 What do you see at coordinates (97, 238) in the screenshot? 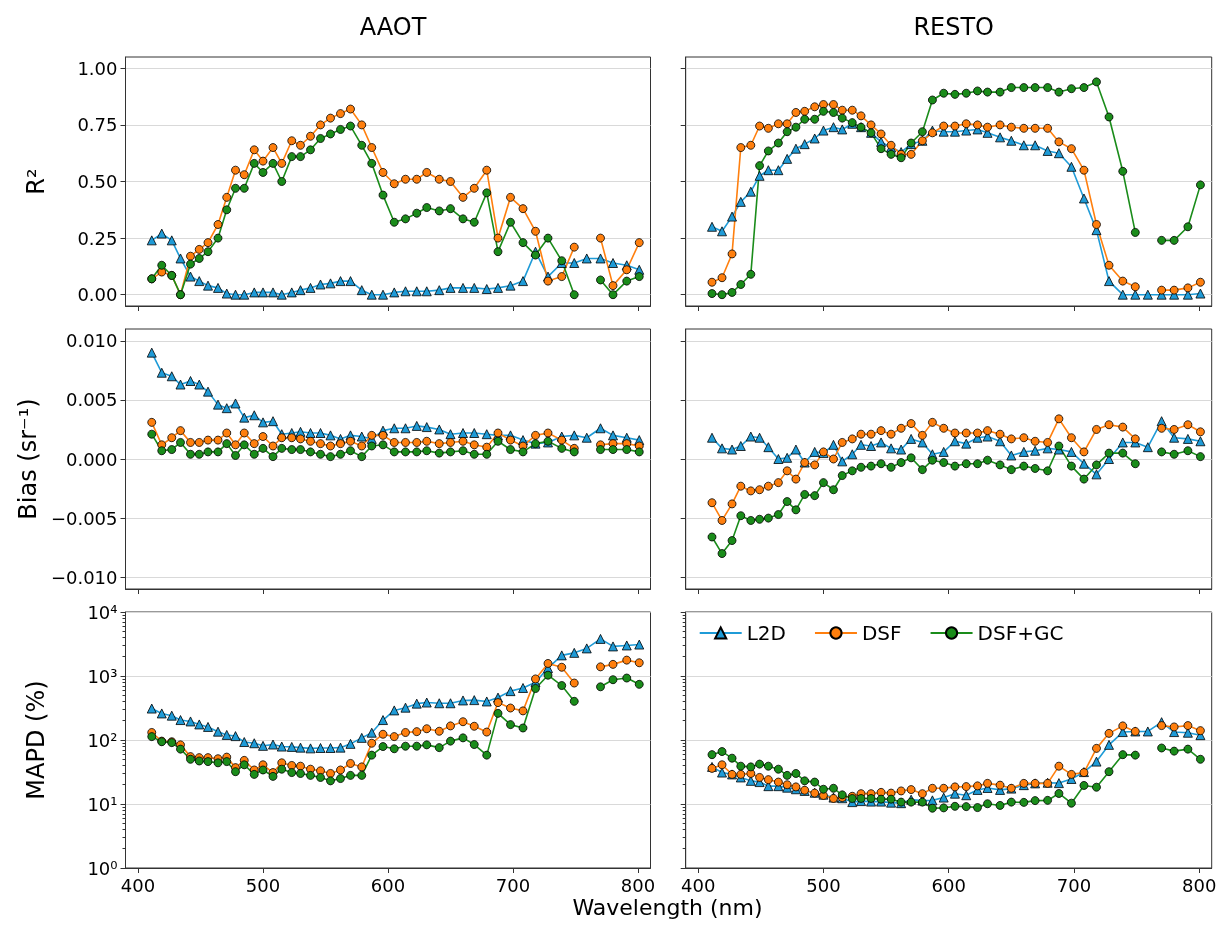
I see `y-tick-label: 0.25` at bounding box center [97, 238].